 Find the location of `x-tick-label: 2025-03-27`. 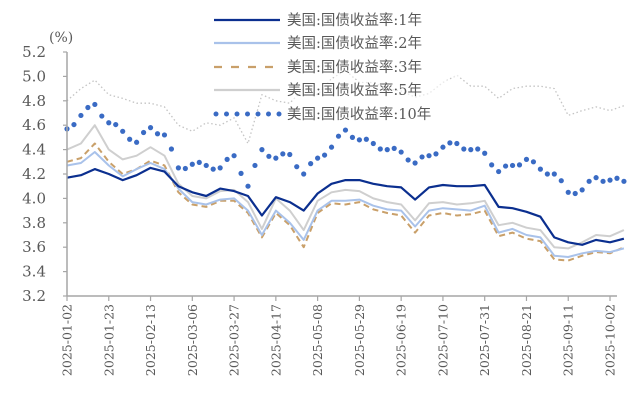

x-tick-label: 2025-03-27 is located at coordinates (234, 340).